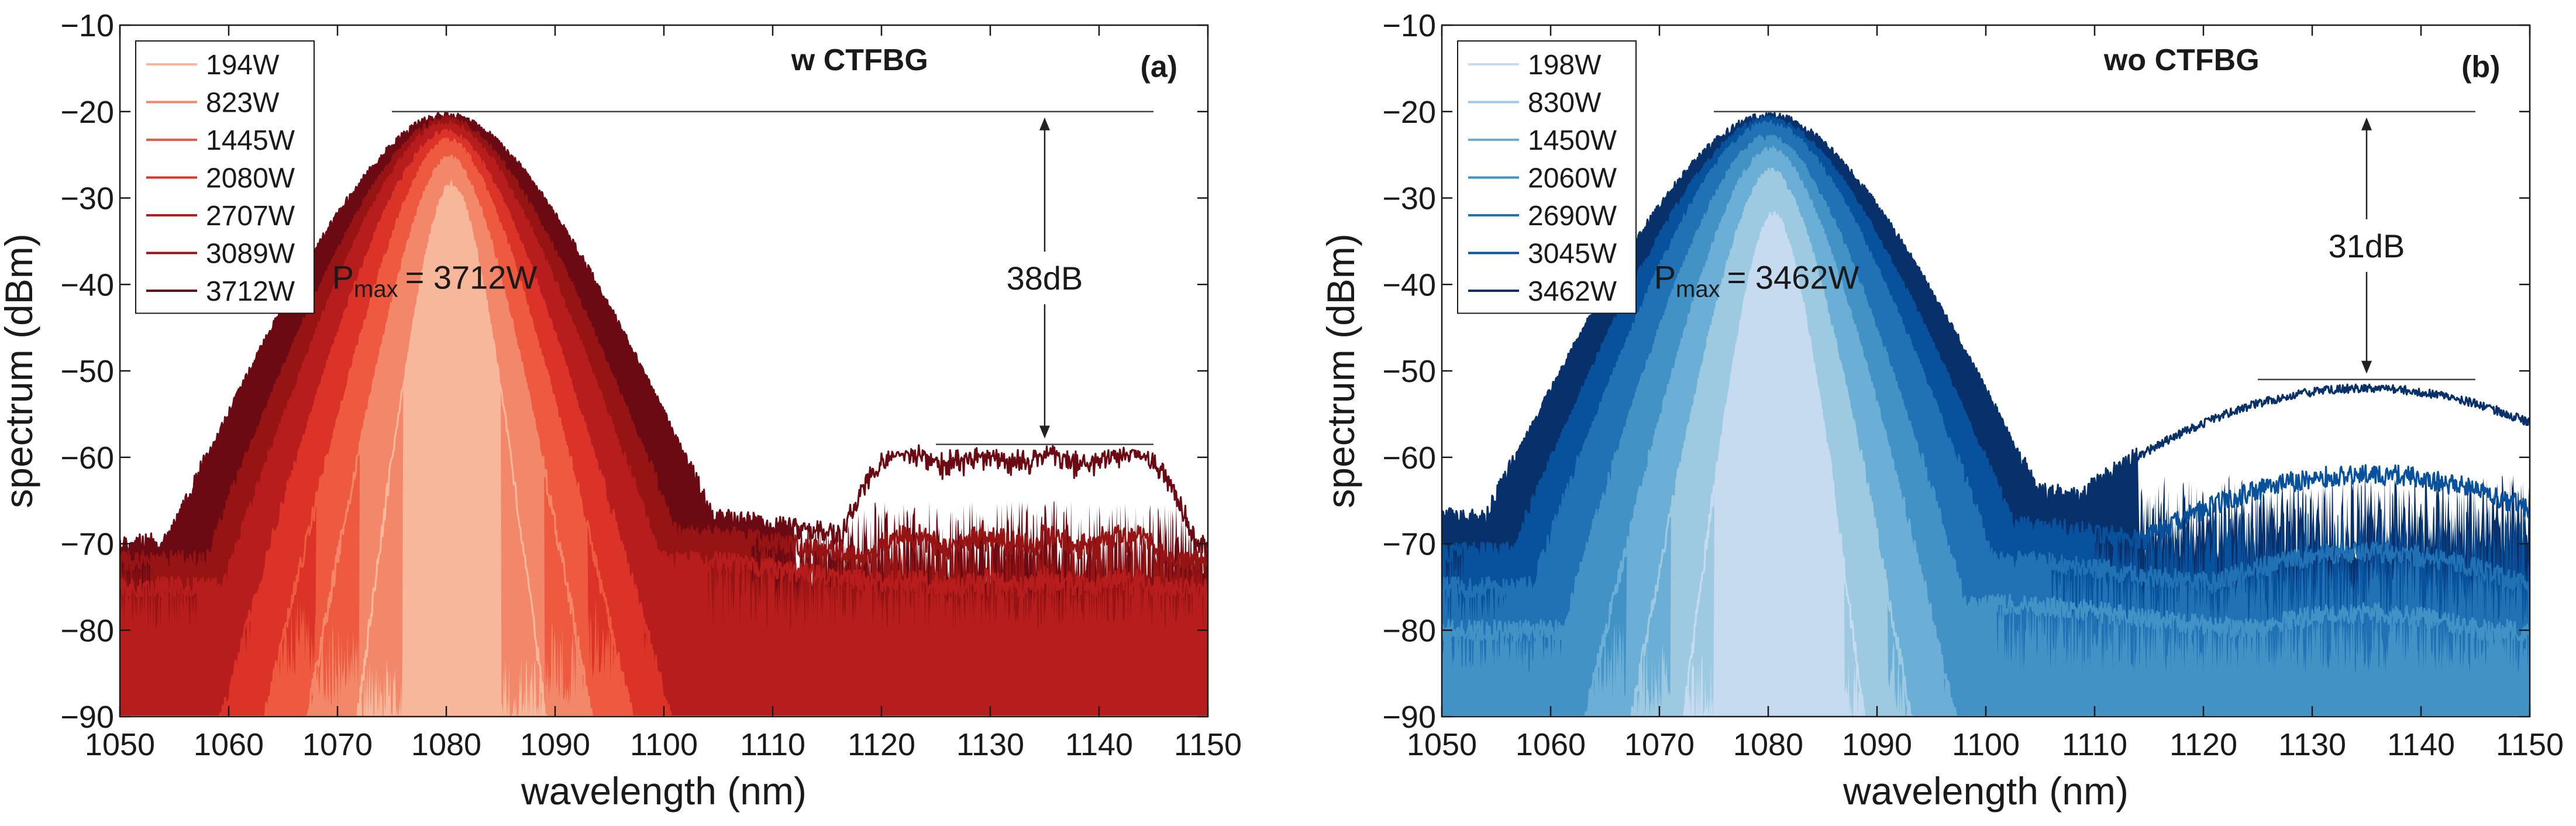 The width and height of the screenshot is (2576, 826). What do you see at coordinates (243, 103) in the screenshot?
I see `legend-label: 823W` at bounding box center [243, 103].